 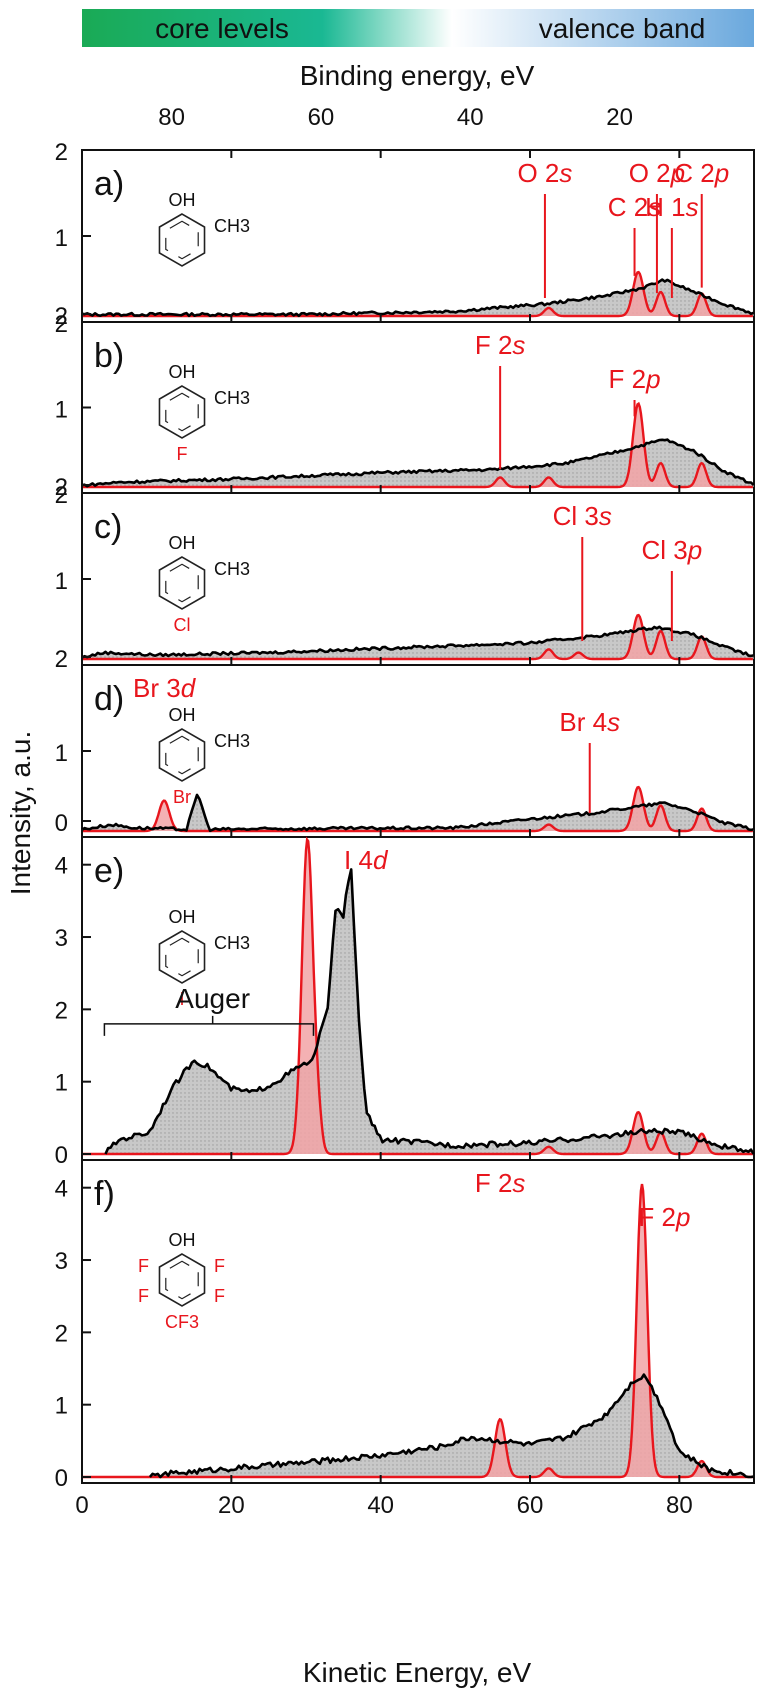 I want to click on annotation-label-2: O 2p, so click(x=657, y=173).